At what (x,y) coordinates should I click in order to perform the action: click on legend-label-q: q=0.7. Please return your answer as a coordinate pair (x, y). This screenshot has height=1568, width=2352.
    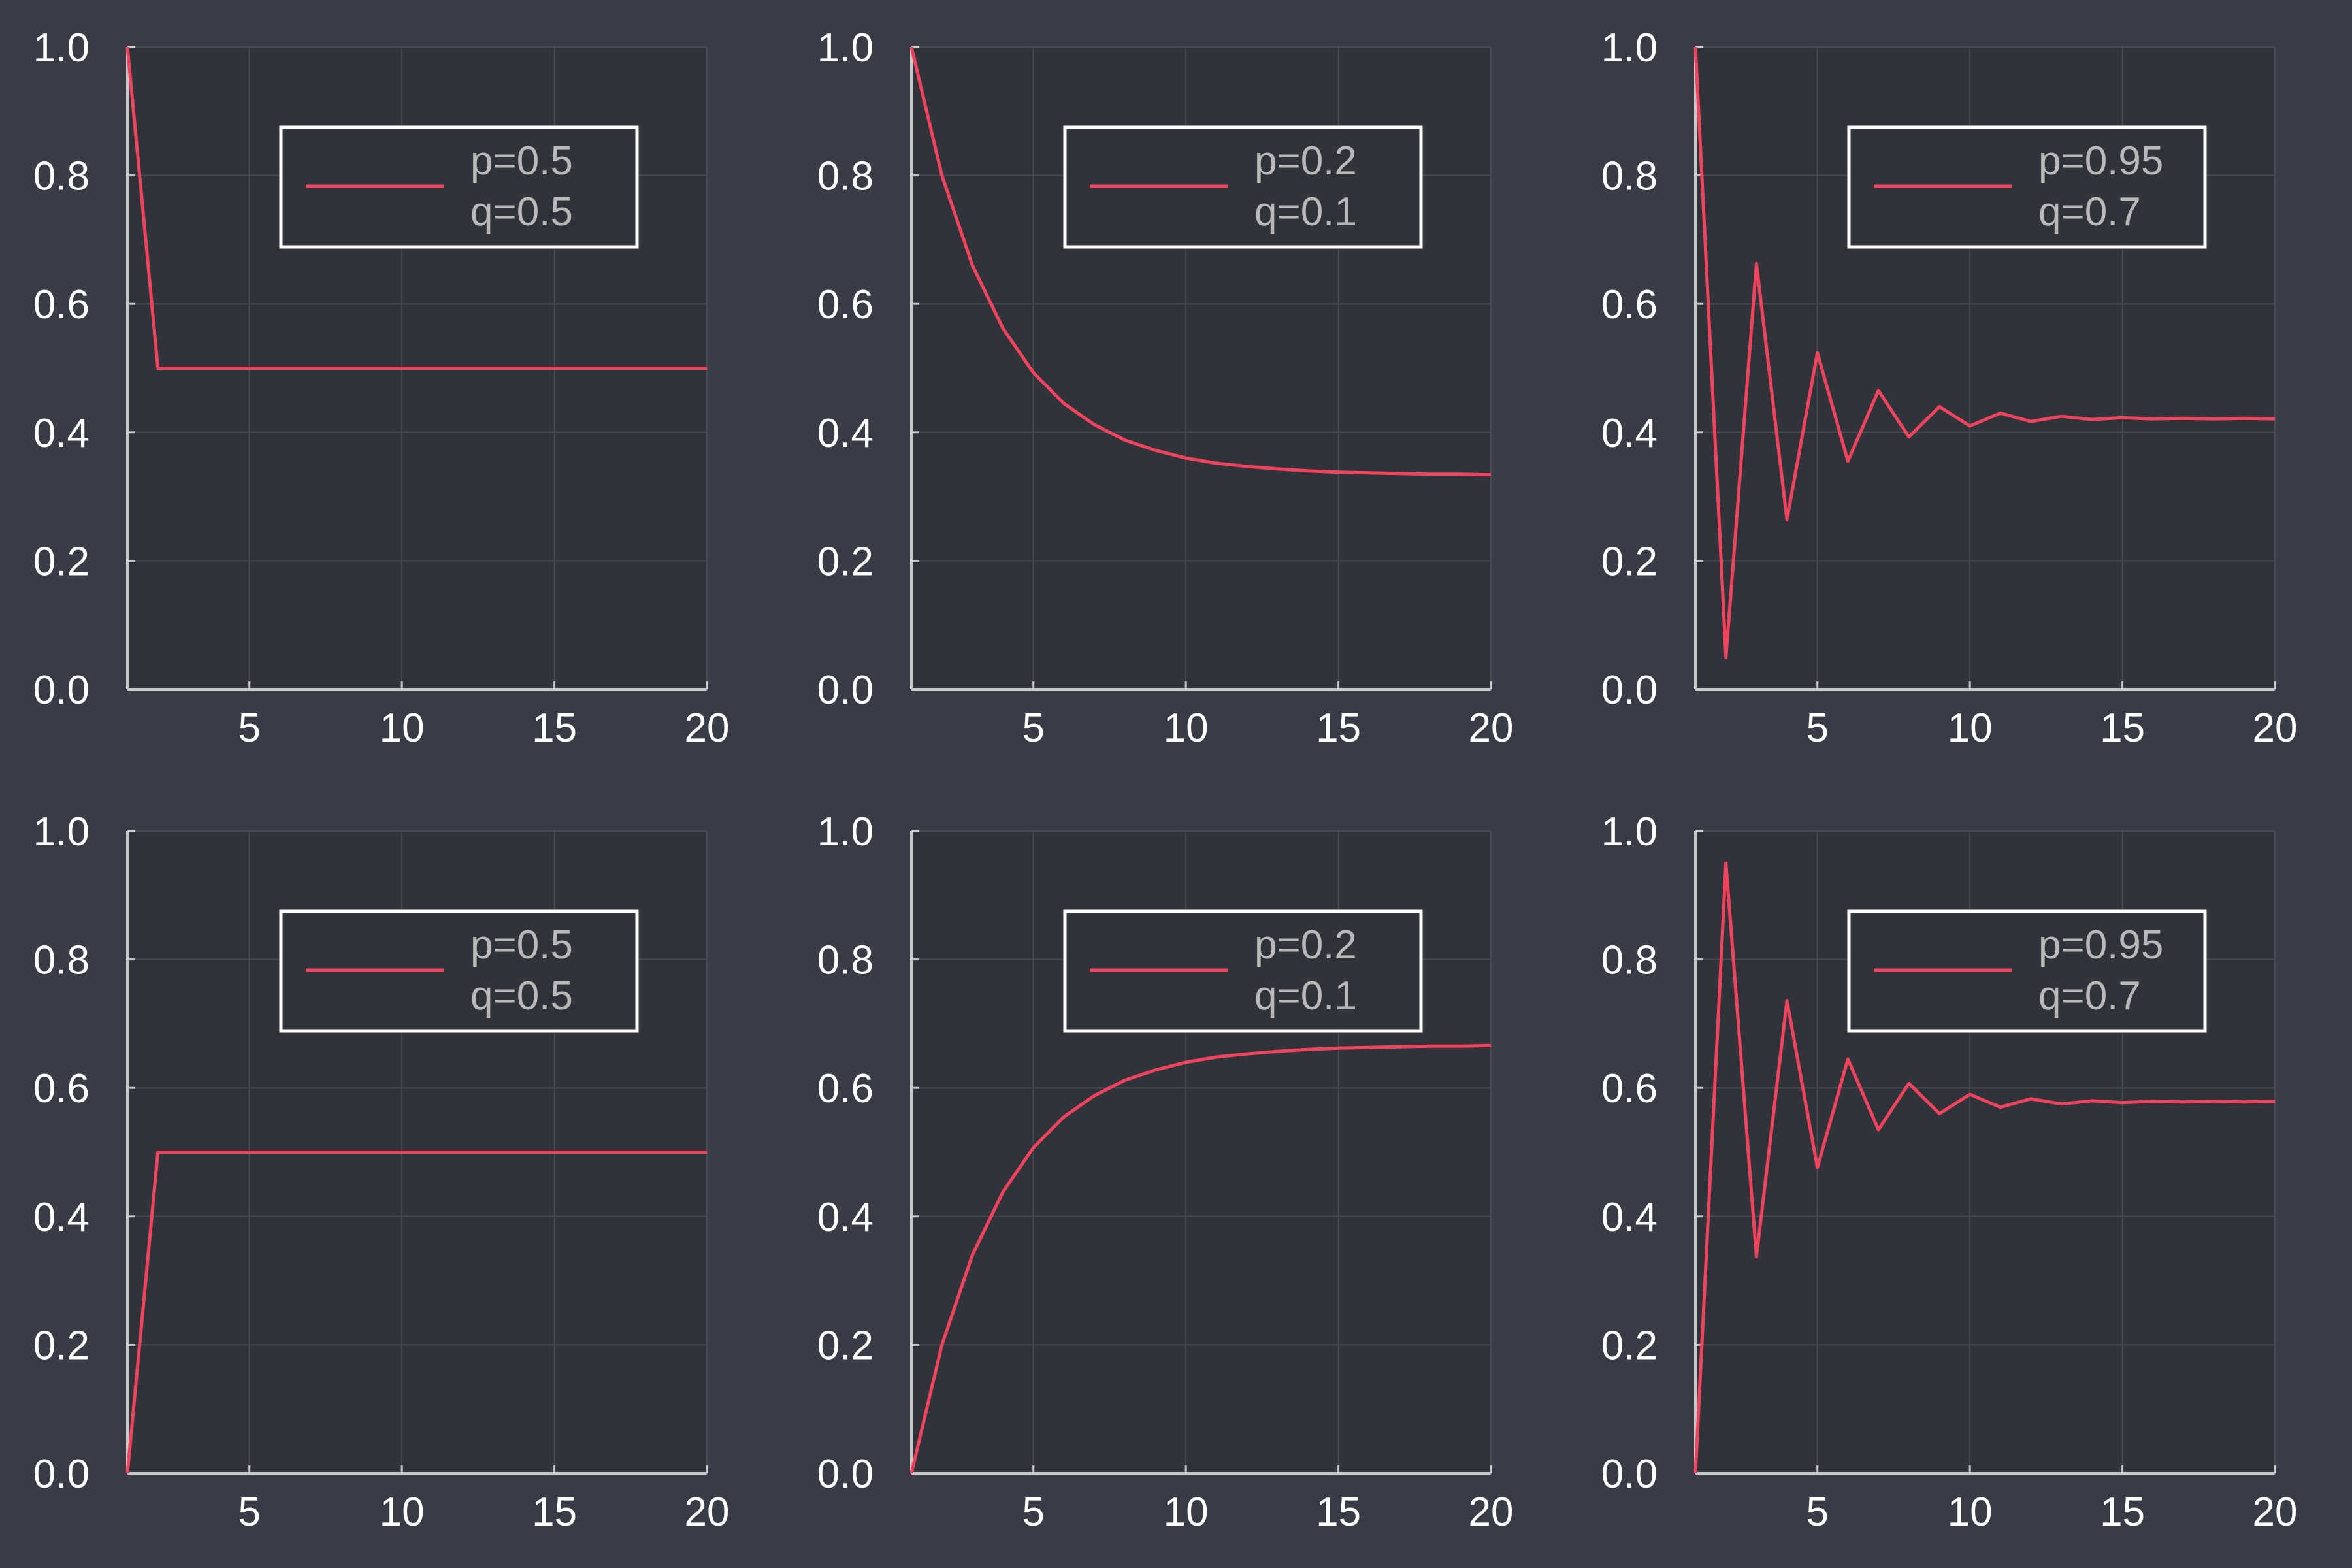
    Looking at the image, I should click on (2089, 996).